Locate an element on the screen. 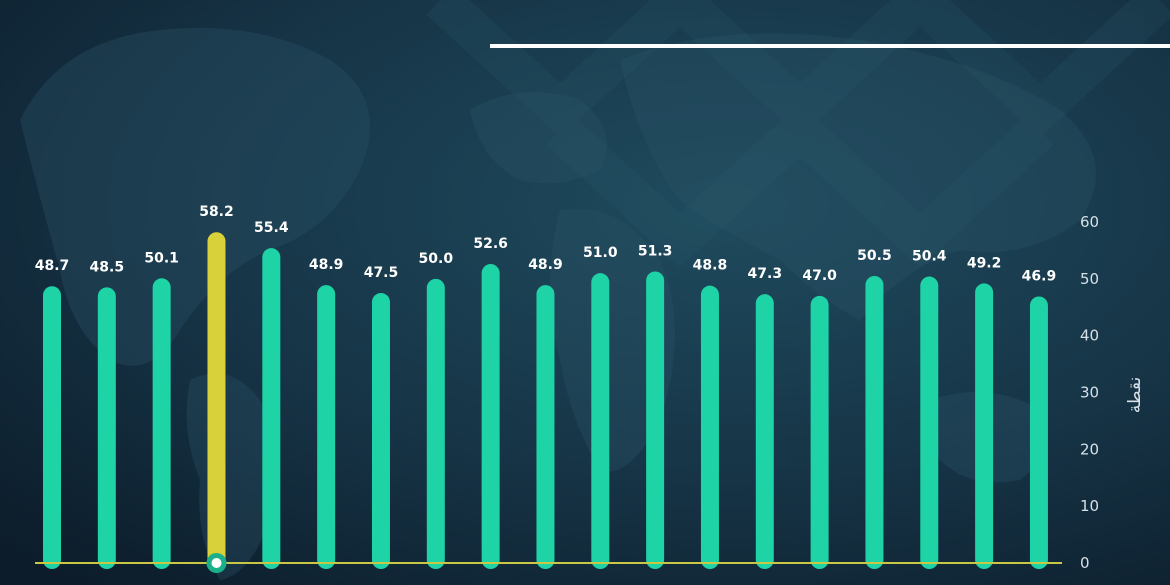  y-axis: 0 10 20 30 40 50 60 is located at coordinates (1089, 392).